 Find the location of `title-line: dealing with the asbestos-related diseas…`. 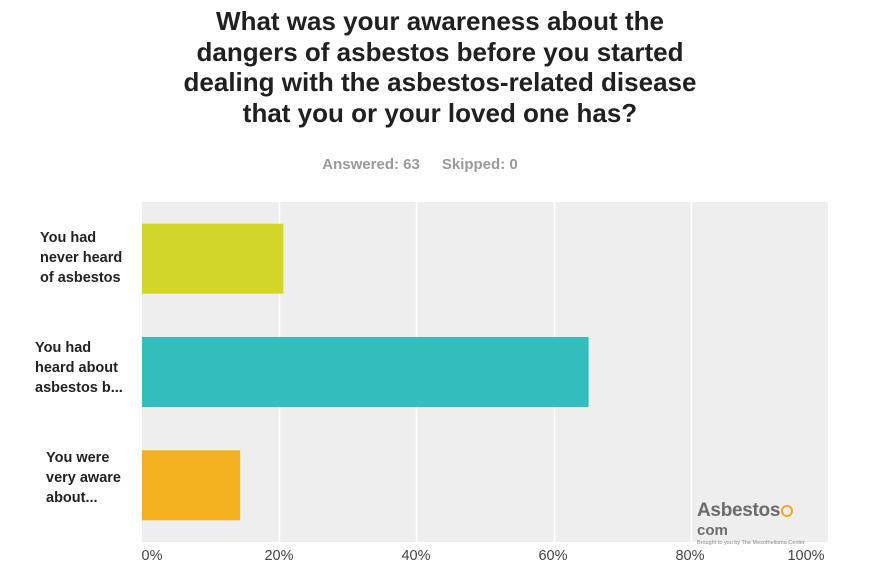

title-line: dealing with the asbestos-related diseas… is located at coordinates (440, 82).